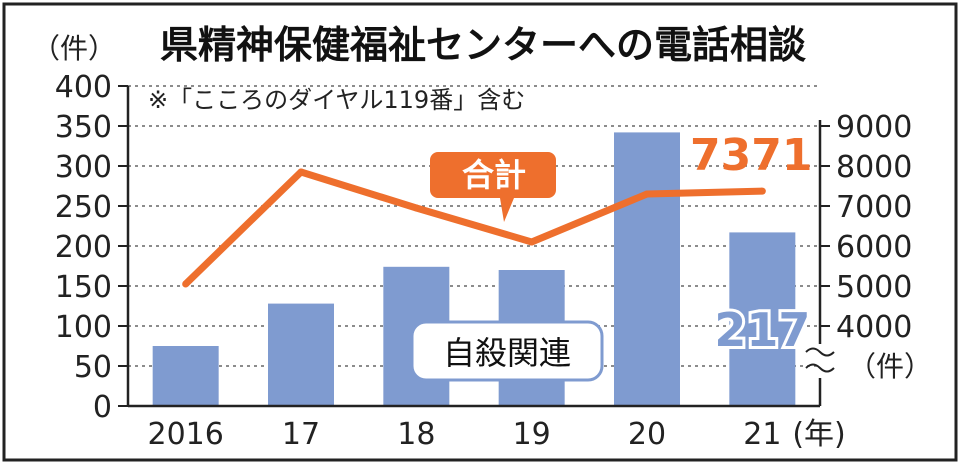 The image size is (960, 464). I want to click on left-tick-label: 150, so click(83, 287).